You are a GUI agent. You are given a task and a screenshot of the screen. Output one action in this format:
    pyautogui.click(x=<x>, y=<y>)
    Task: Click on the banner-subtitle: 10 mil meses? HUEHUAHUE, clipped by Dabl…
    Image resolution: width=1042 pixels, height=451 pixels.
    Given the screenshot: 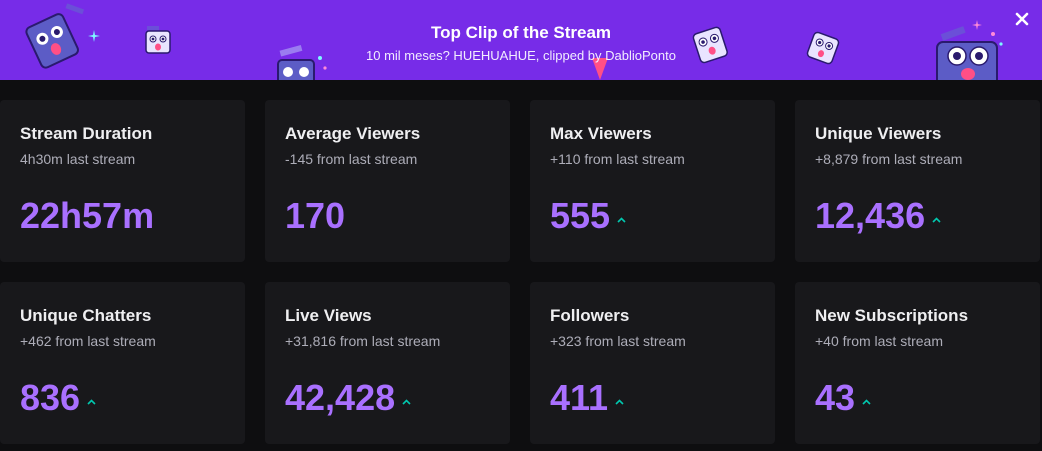 What is the action you would take?
    pyautogui.click(x=521, y=55)
    